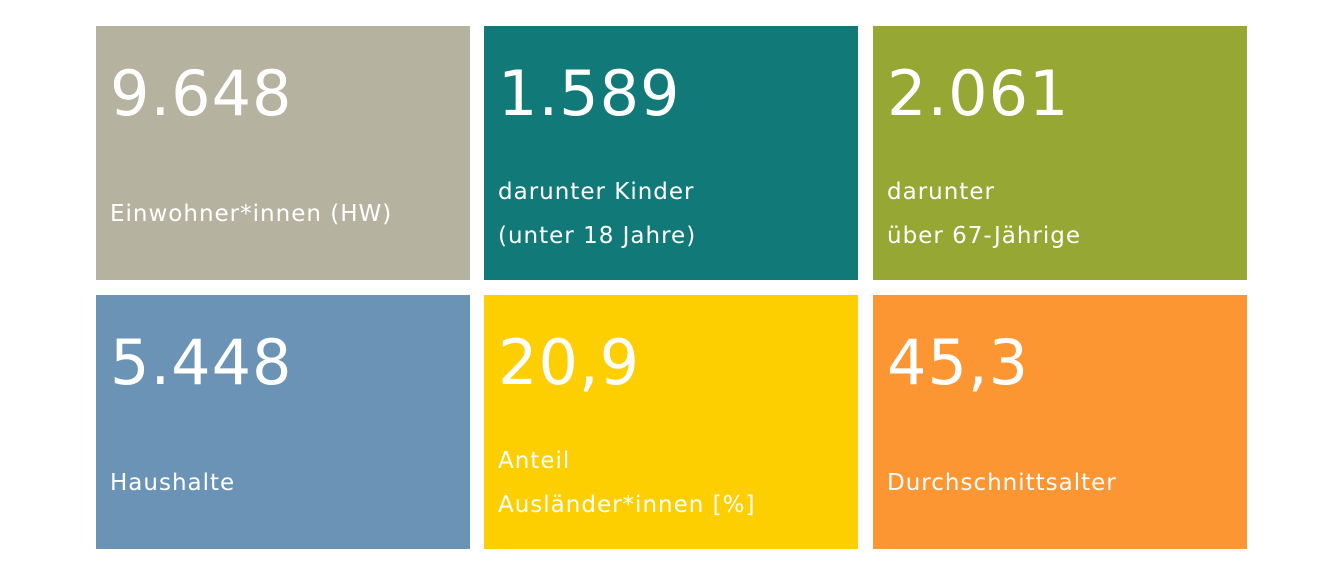  I want to click on kpi-label: darunter über 67-Jährige, so click(984, 214).